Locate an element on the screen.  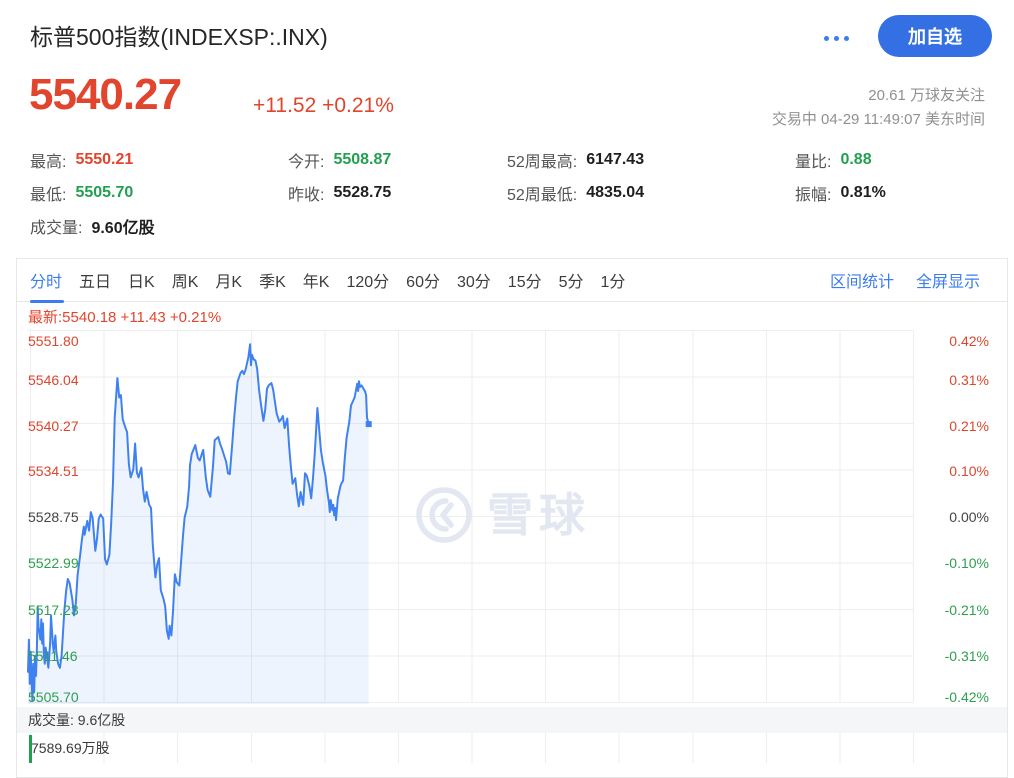
more-options-icon is located at coordinates (836, 38).